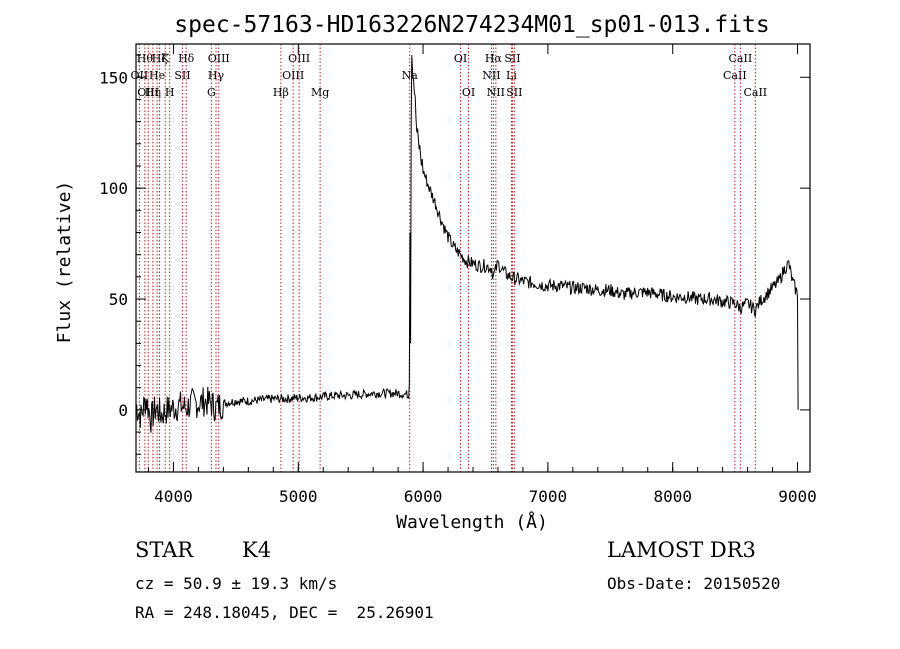  I want to click on line-label-18: OI, so click(460, 58).